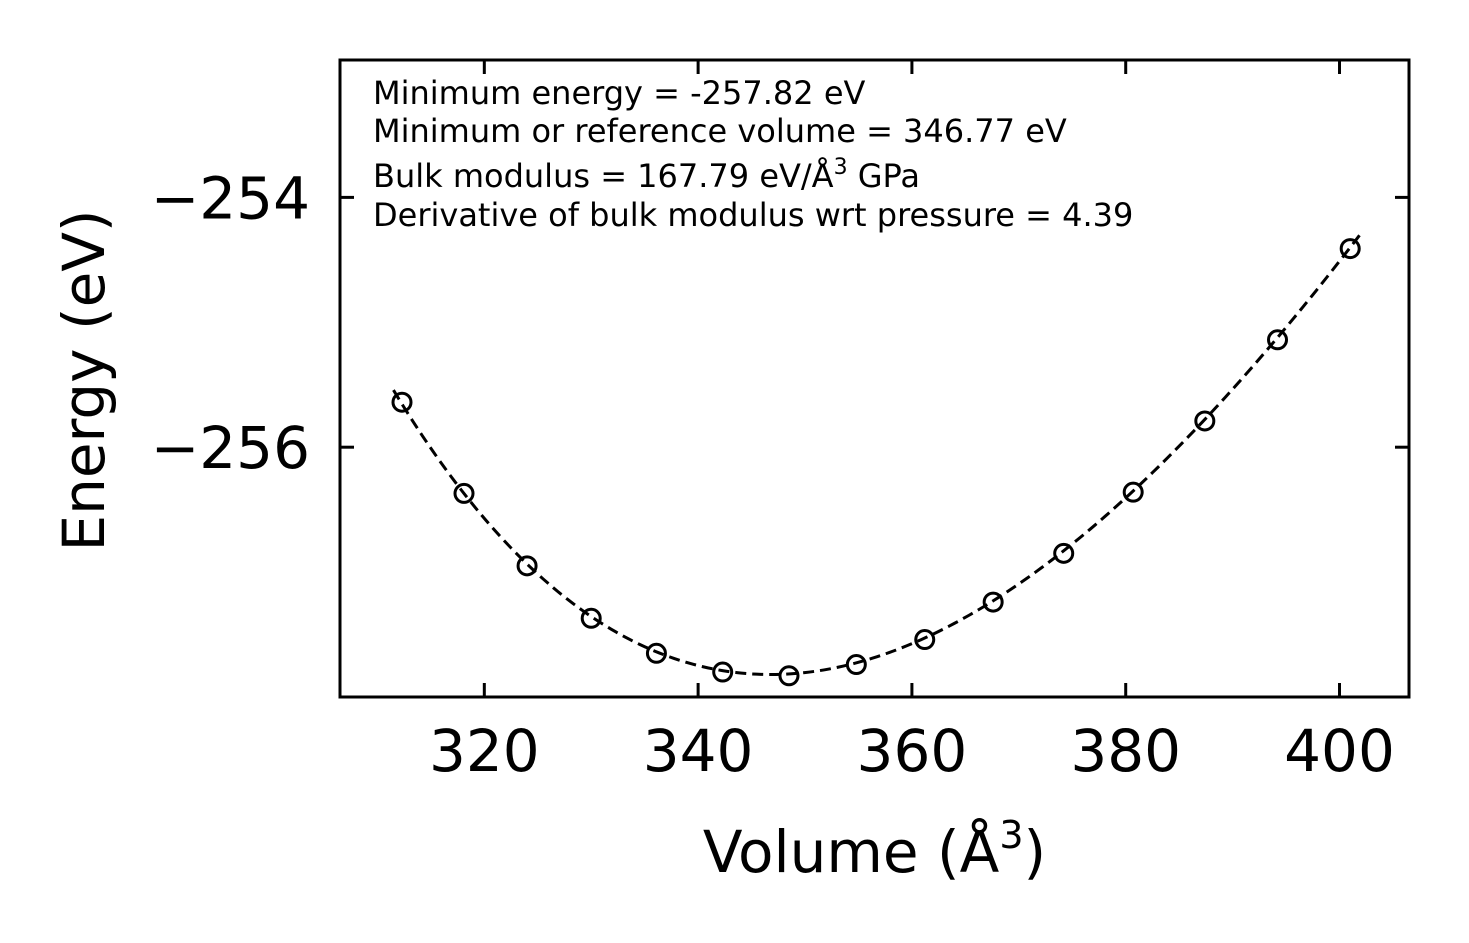  Describe the element at coordinates (84, 380) in the screenshot. I see `y-axis-label: Energy (eV)` at that location.